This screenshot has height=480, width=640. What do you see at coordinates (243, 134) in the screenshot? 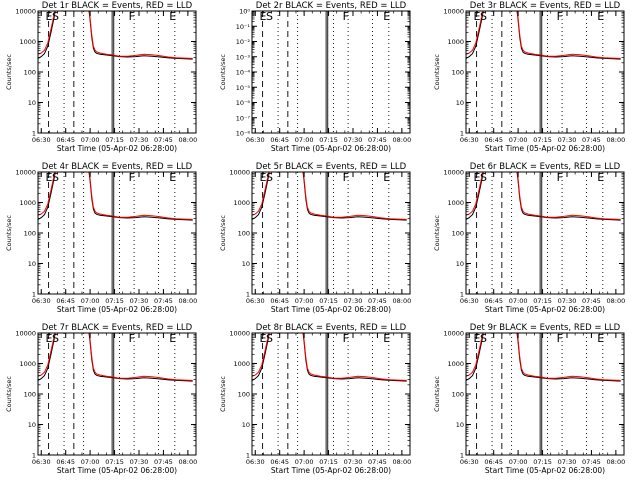
I see `y-tick-label: 10⁻⁸` at bounding box center [243, 134].